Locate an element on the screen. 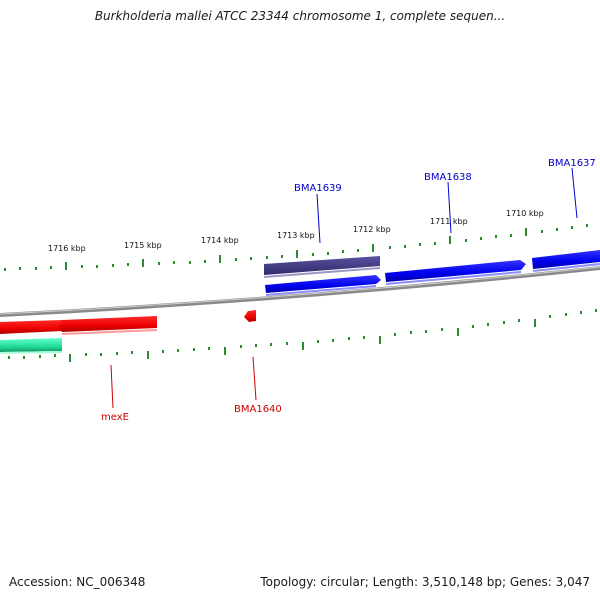  reverse-minor-ticks is located at coordinates (302, 334).